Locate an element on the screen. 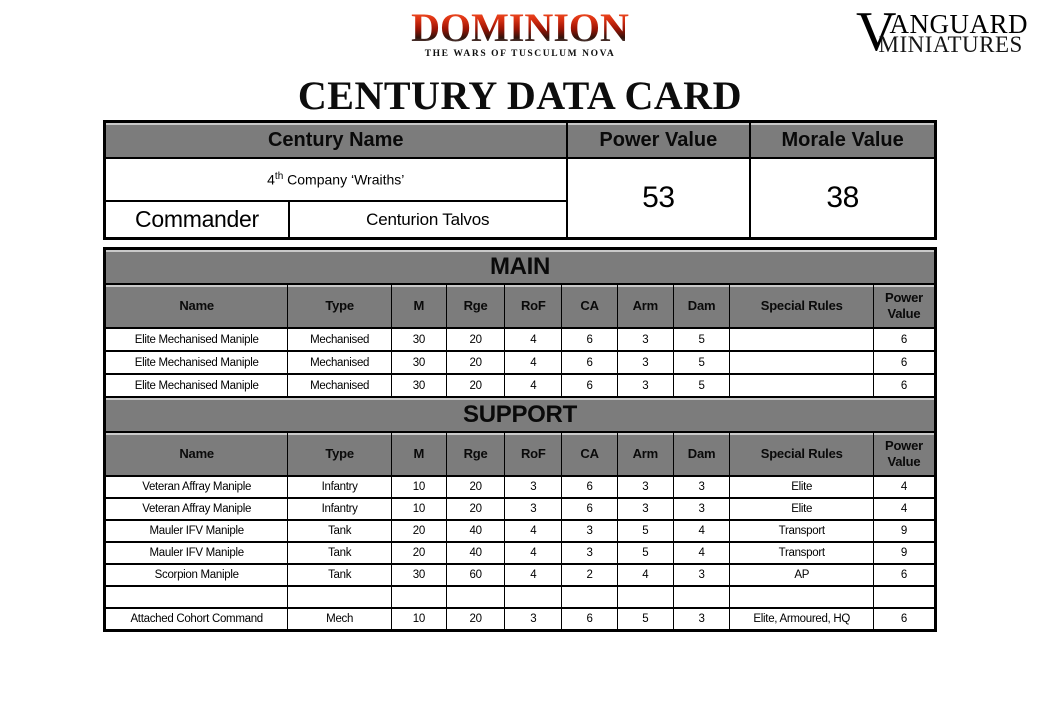  unit-cell-special-rules: Elite, Armoured, HQ is located at coordinates (801, 619).